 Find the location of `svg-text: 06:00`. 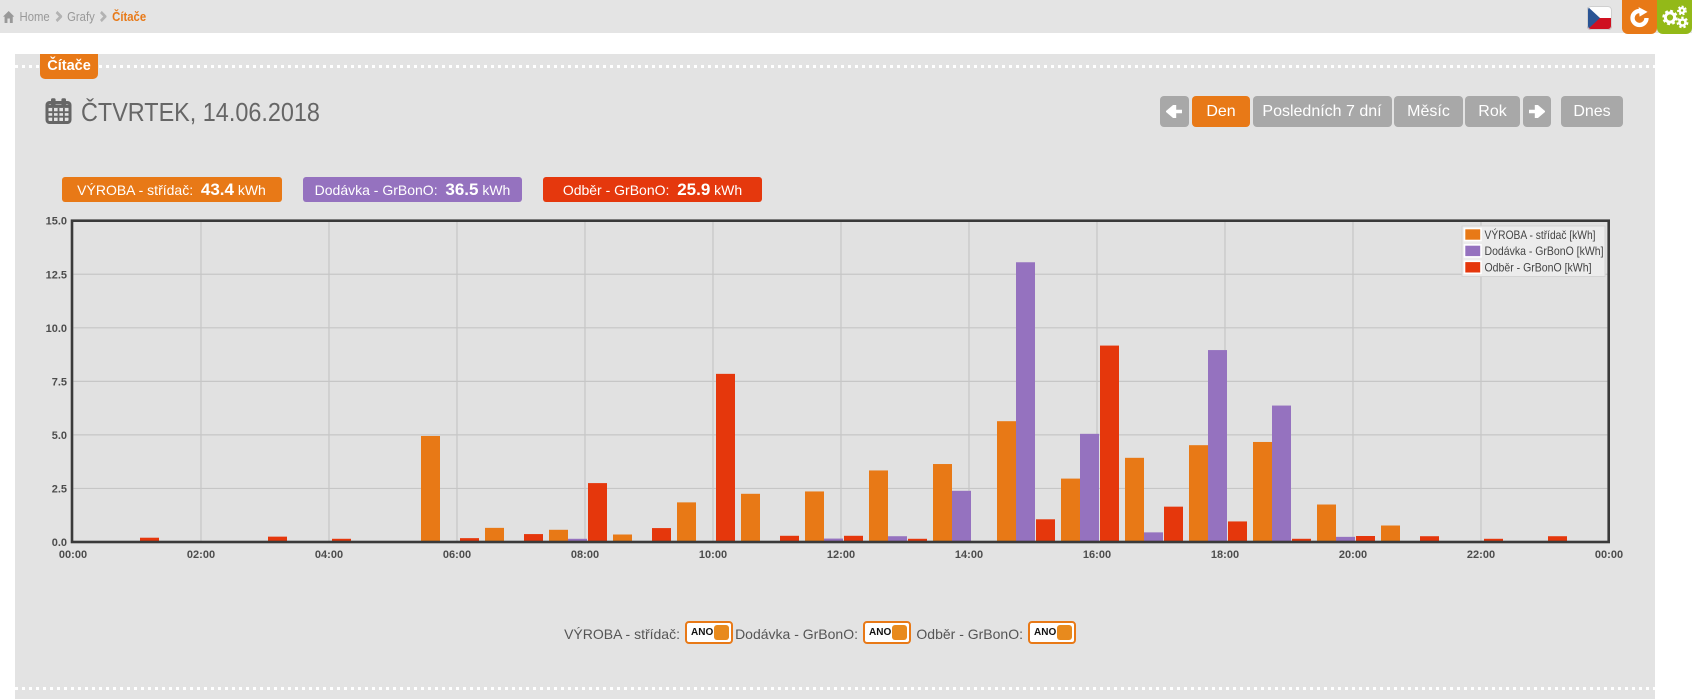

svg-text: 06:00 is located at coordinates (457, 555).